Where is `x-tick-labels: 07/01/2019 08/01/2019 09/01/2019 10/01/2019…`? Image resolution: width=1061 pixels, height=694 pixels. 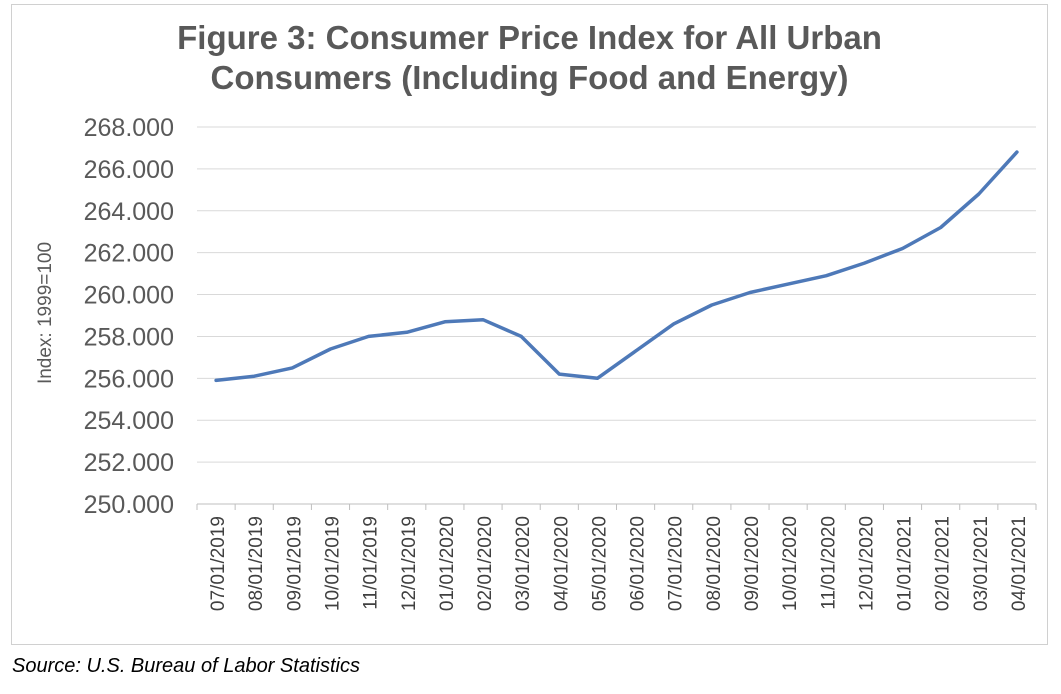 x-tick-labels: 07/01/2019 08/01/2019 09/01/2019 10/01/2019… is located at coordinates (616, 557).